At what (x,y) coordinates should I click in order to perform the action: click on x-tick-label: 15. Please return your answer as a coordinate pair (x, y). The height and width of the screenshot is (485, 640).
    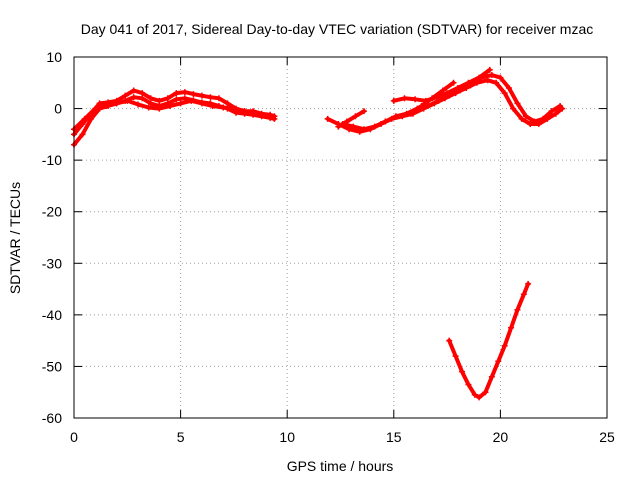
    Looking at the image, I should click on (394, 437).